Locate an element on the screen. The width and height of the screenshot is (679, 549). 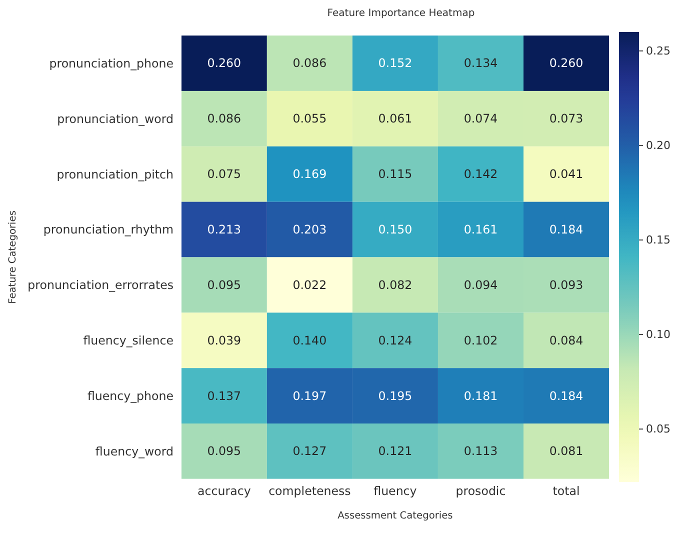
data-label: 0.081 is located at coordinates (566, 451).